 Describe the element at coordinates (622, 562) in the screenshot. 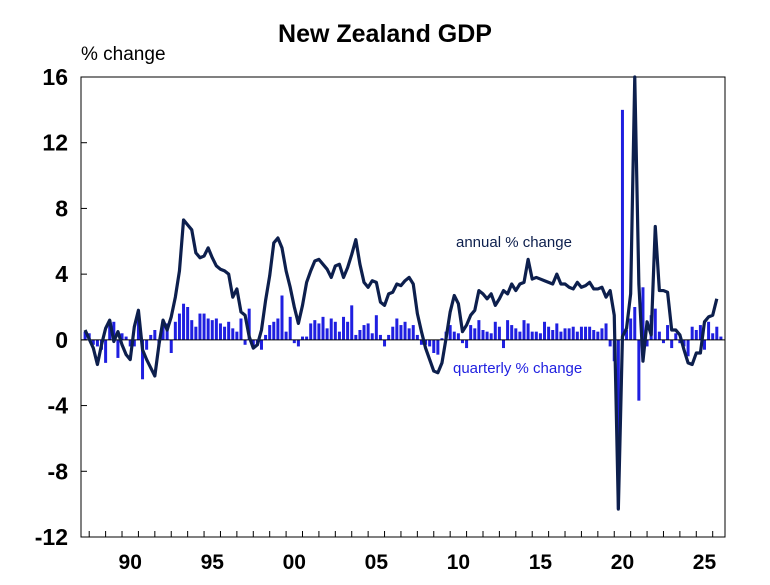

I see `x-tick-label: 20` at that location.